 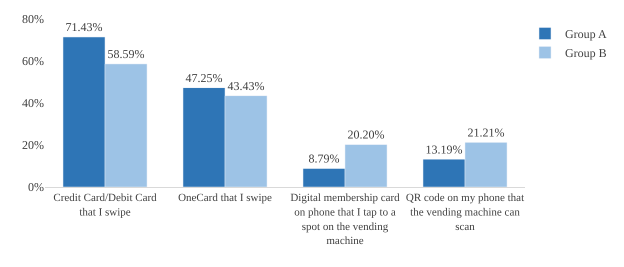 What do you see at coordinates (225, 198) in the screenshot?
I see `x-tick-label: OneCard that I swipe` at bounding box center [225, 198].